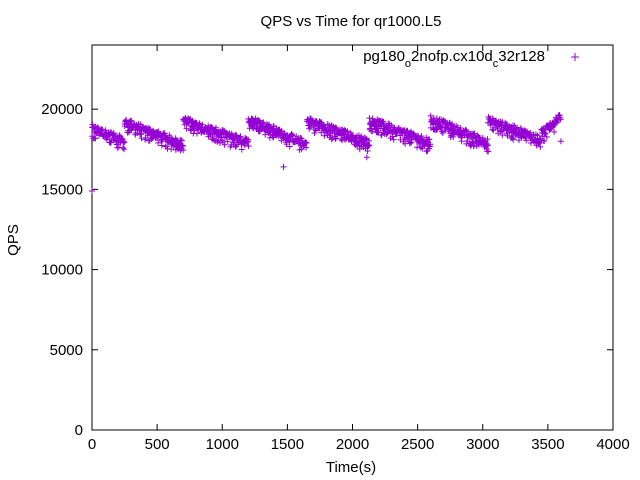 This screenshot has height=480, width=640. What do you see at coordinates (157, 444) in the screenshot?
I see `x-tick-label: 500` at bounding box center [157, 444].